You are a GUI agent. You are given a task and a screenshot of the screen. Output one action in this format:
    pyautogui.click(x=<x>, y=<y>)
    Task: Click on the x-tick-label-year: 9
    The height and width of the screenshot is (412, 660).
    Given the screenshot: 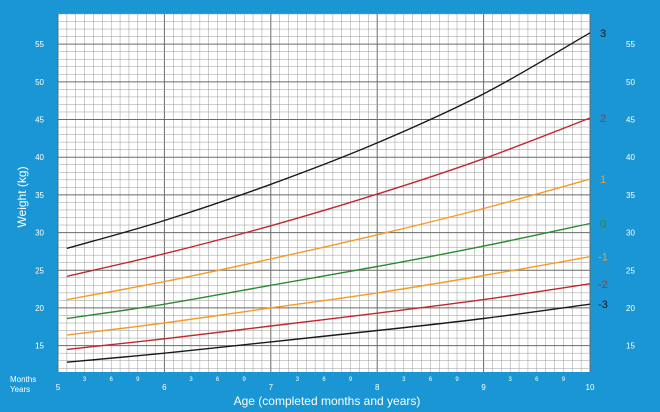 What is the action you would take?
    pyautogui.click(x=483, y=387)
    